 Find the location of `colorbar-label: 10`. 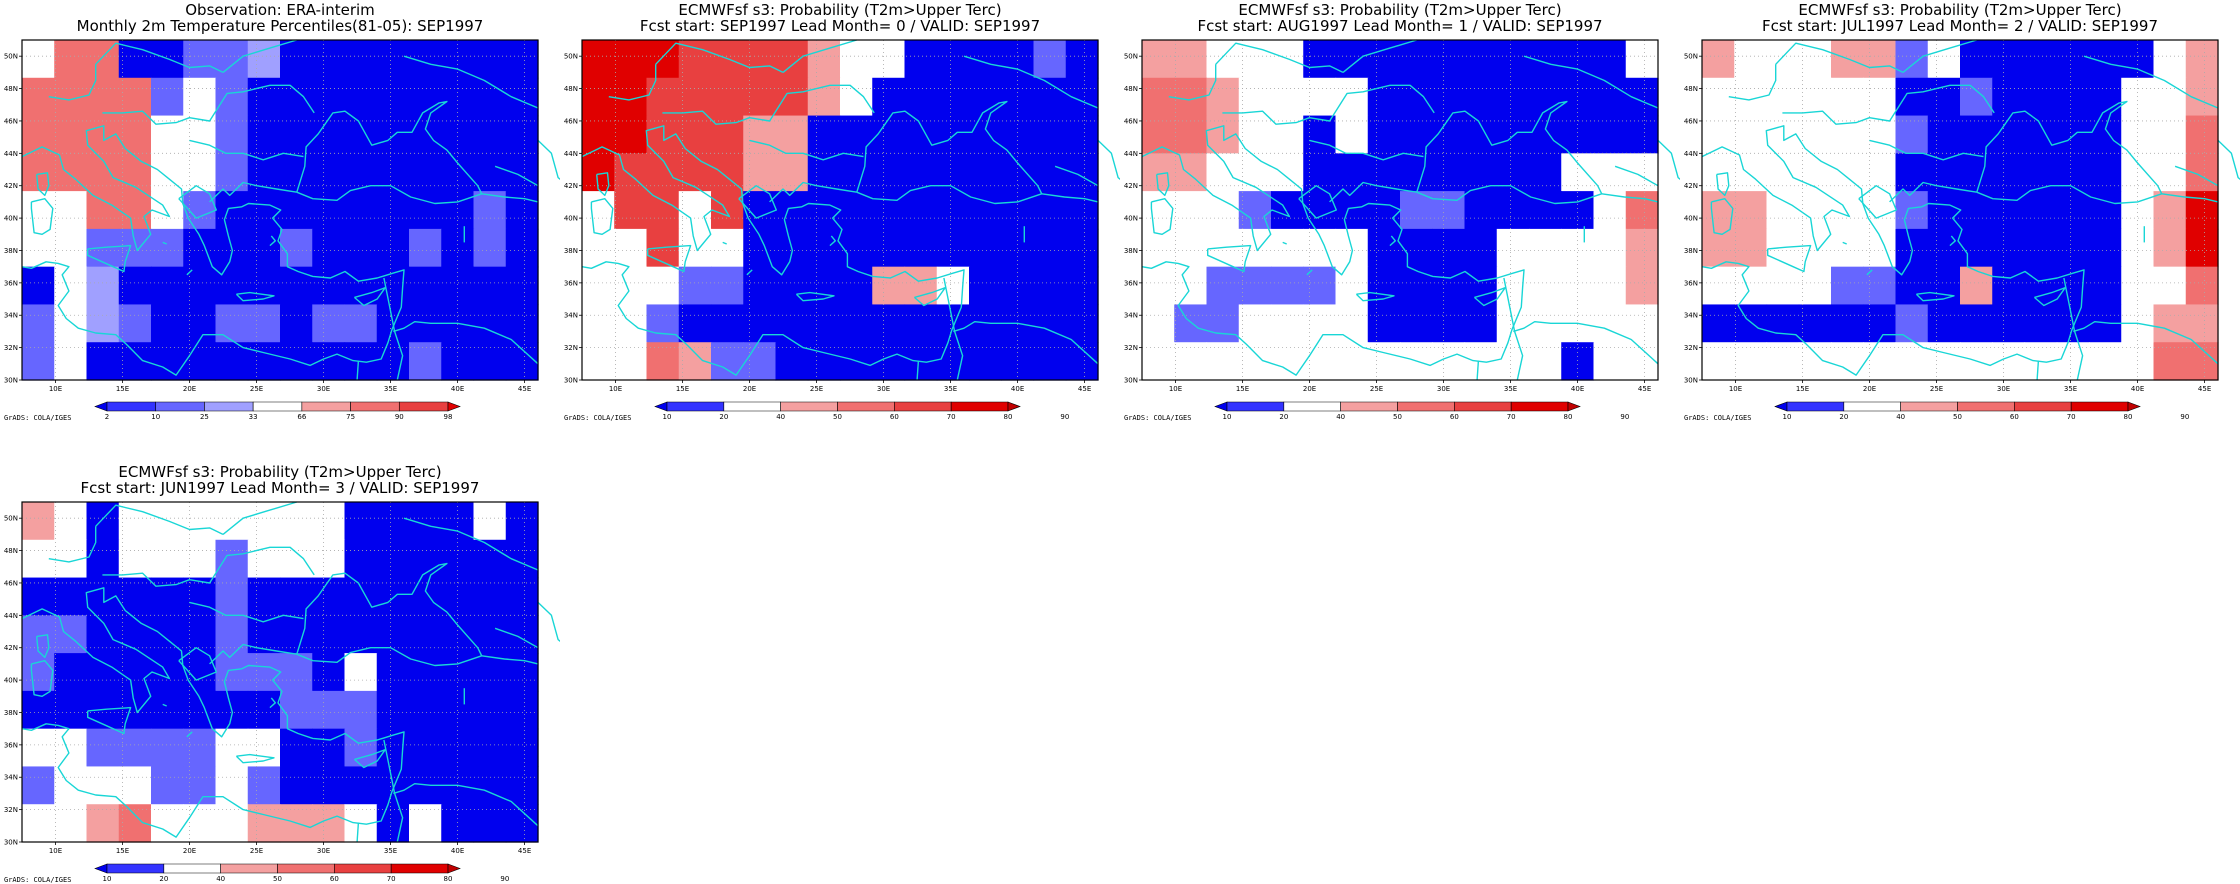

colorbar-label: 10 is located at coordinates (107, 878).